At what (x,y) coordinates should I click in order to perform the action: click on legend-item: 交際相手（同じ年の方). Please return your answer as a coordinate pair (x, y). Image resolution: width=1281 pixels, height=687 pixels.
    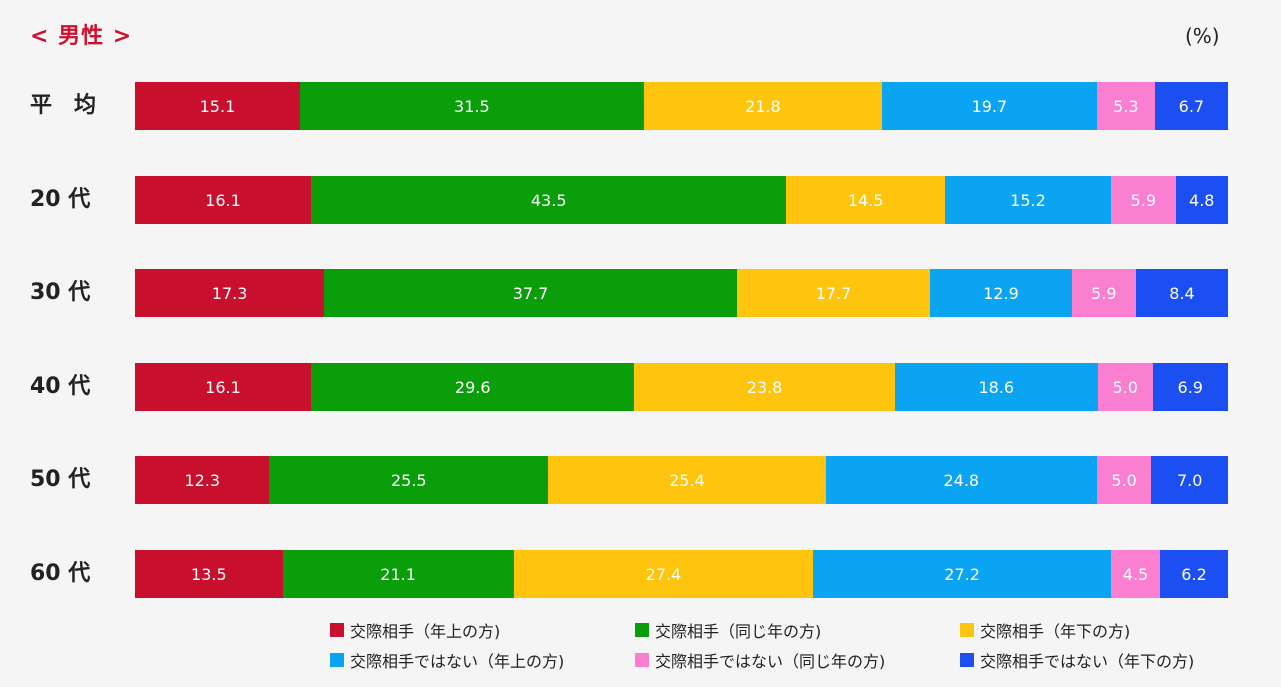
    Looking at the image, I should click on (797, 630).